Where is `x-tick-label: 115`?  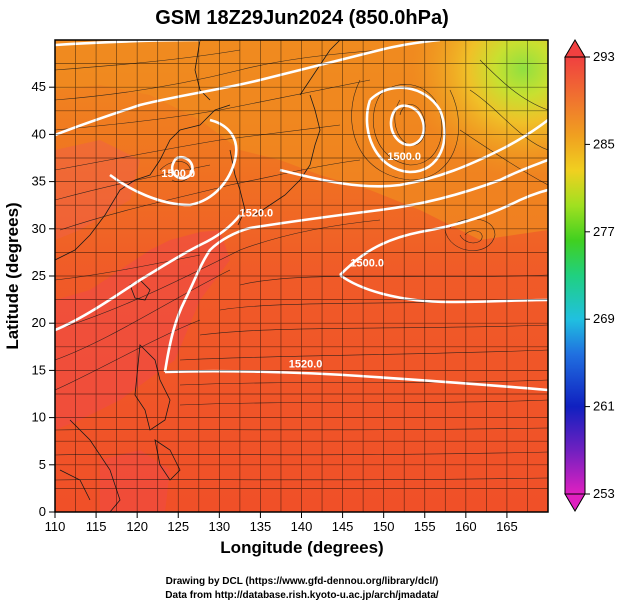
x-tick-label: 115 is located at coordinates (96, 526).